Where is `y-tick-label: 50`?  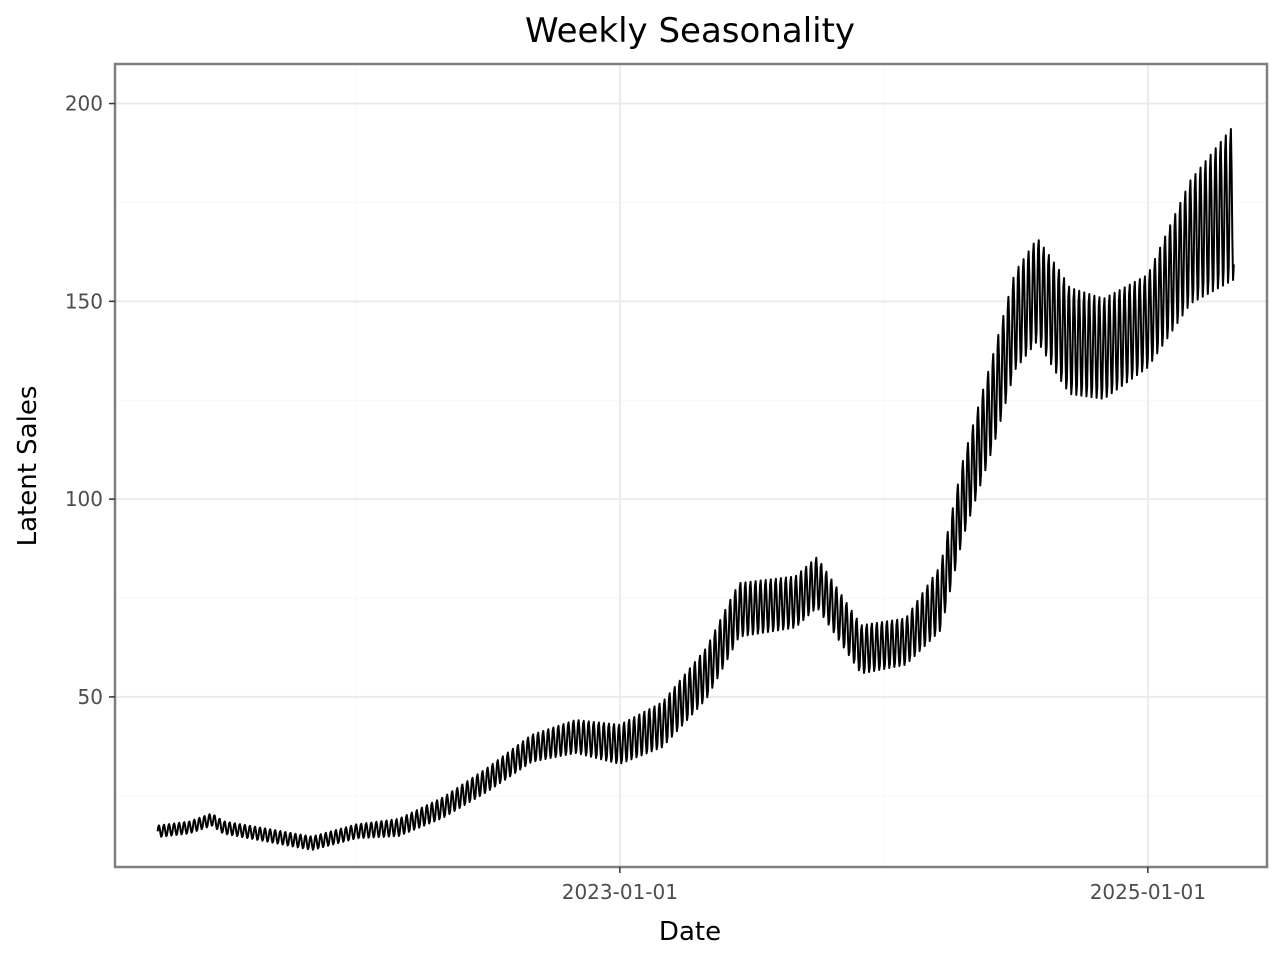
y-tick-label: 50 is located at coordinates (90, 697).